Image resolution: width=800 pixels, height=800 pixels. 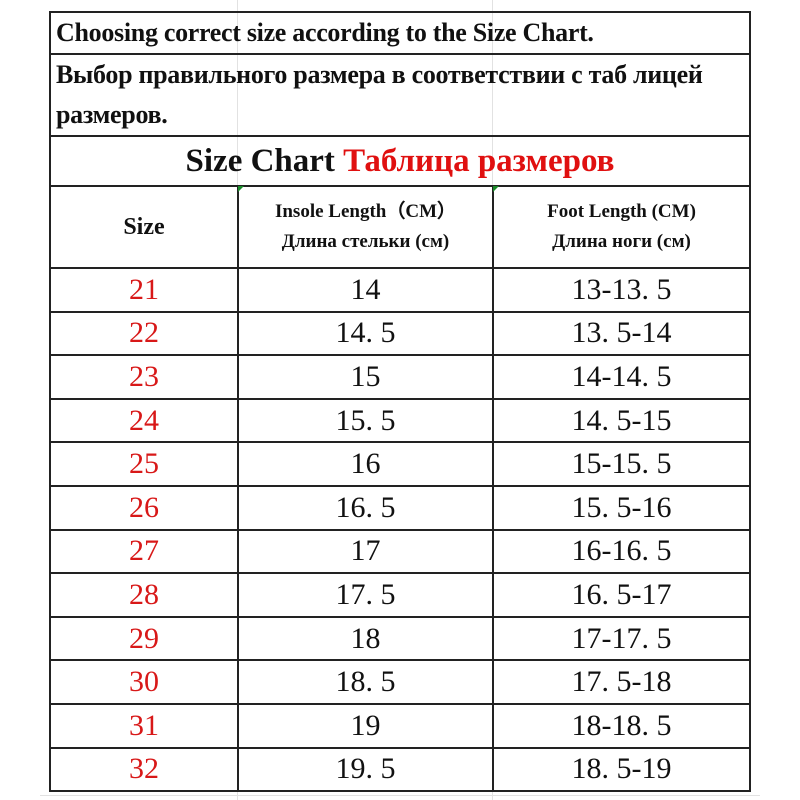 I want to click on cell-size: 26, so click(x=144, y=507).